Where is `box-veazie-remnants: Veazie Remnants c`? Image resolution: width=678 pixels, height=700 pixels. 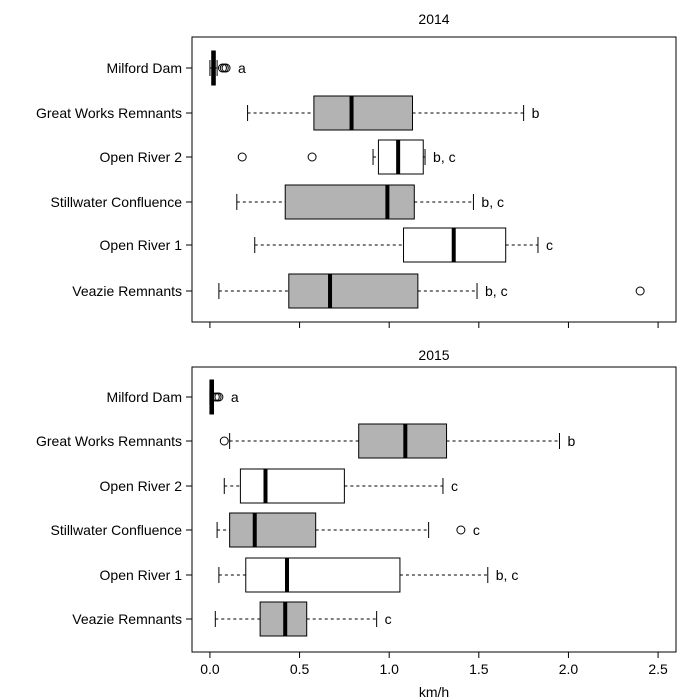 box-veazie-remnants: Veazie Remnants c is located at coordinates (232, 619).